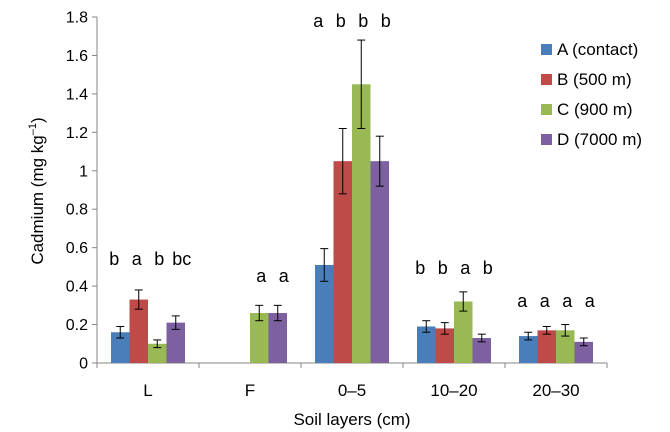 The width and height of the screenshot is (670, 432). What do you see at coordinates (595, 109) in the screenshot?
I see `legend-label: C (900 m)` at bounding box center [595, 109].